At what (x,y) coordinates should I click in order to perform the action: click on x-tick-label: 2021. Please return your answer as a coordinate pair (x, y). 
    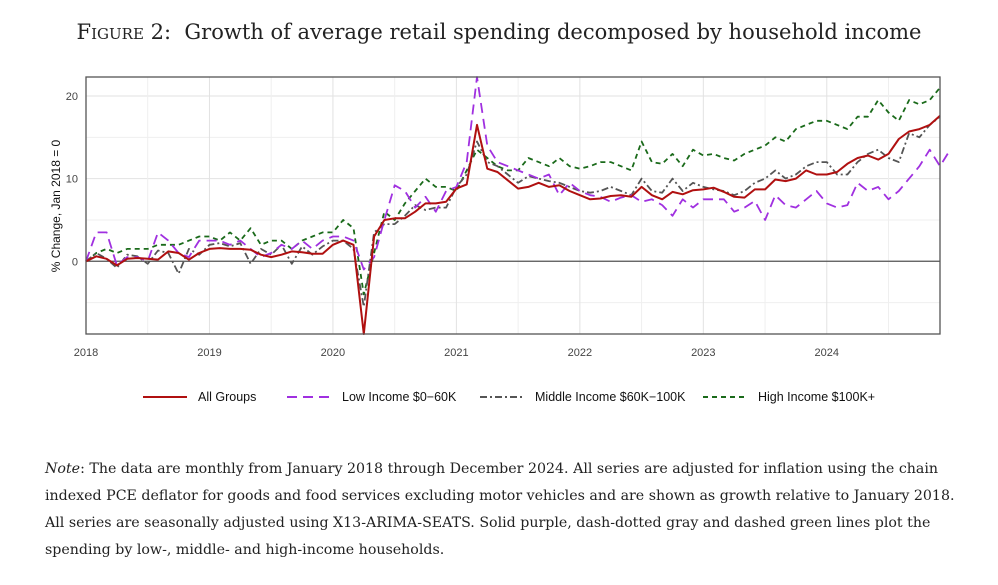
    Looking at the image, I should click on (456, 353).